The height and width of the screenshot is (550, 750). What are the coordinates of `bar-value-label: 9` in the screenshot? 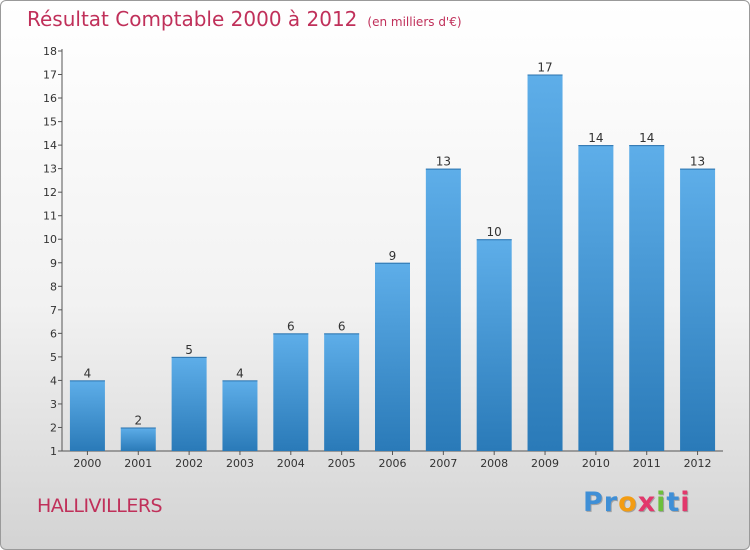 It's located at (393, 256).